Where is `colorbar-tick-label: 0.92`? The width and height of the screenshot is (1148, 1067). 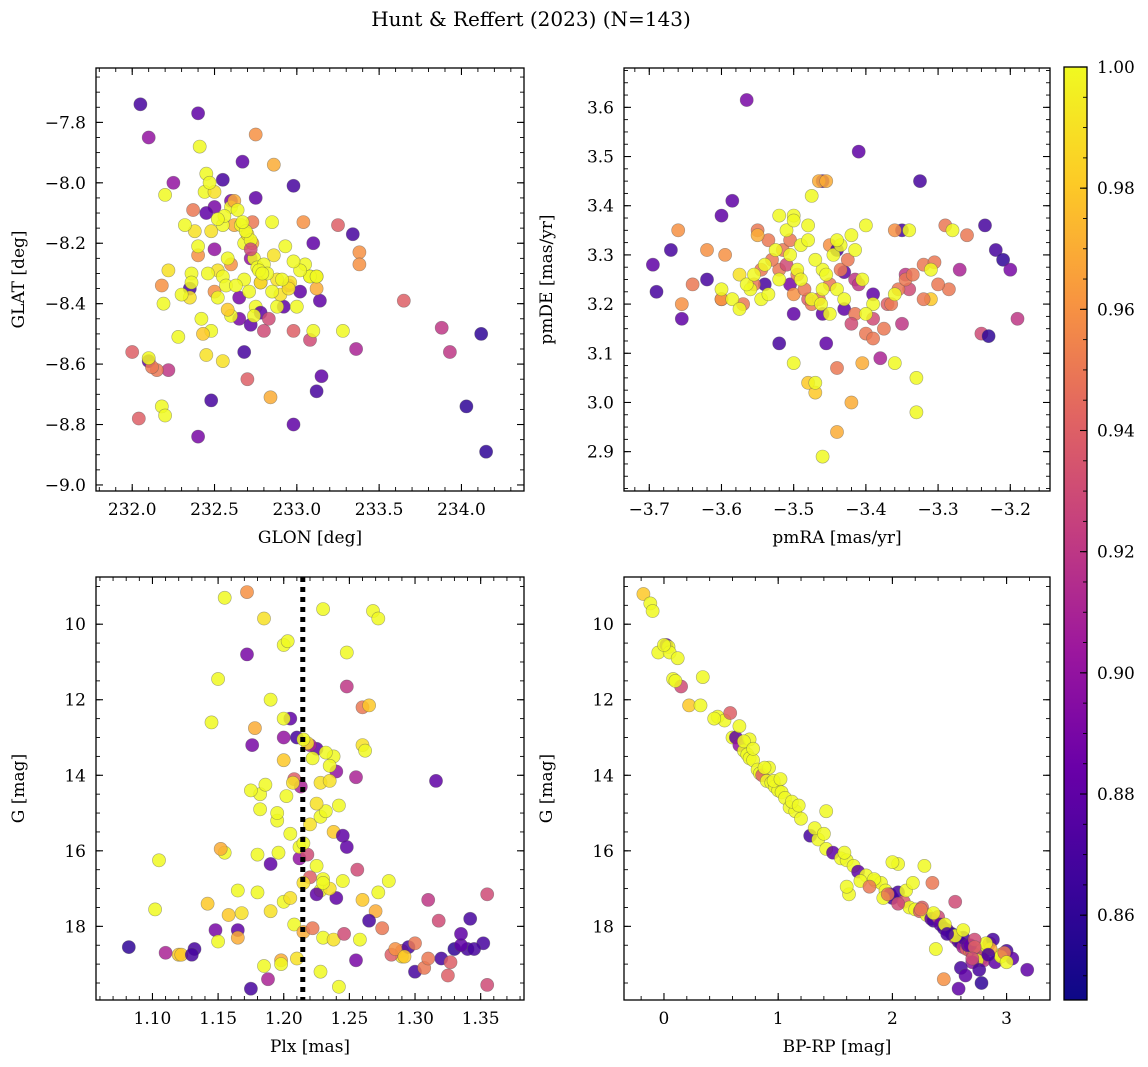 colorbar-tick-label: 0.92 is located at coordinates (1116, 553).